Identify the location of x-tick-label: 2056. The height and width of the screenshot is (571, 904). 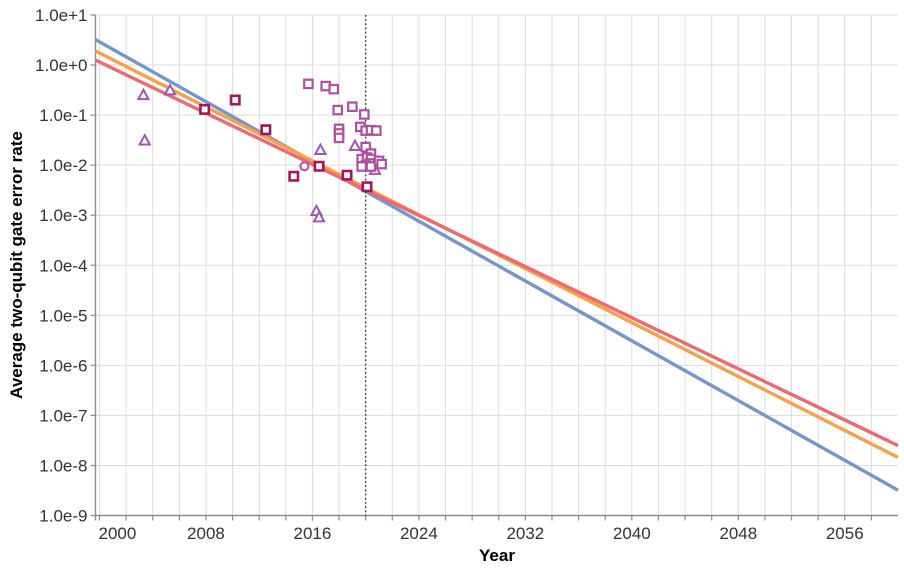
(845, 533).